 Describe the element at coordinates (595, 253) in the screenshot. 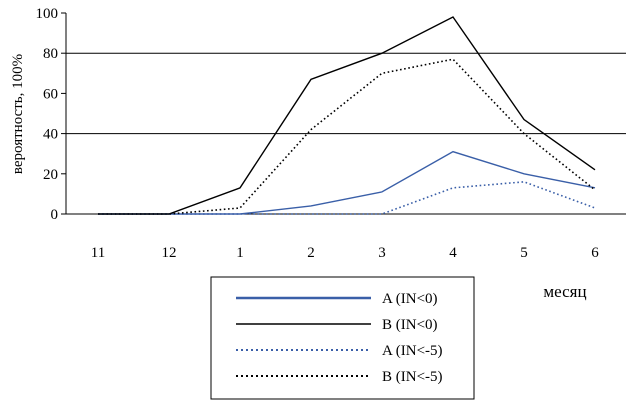

I see `x-tick-label: 6` at that location.